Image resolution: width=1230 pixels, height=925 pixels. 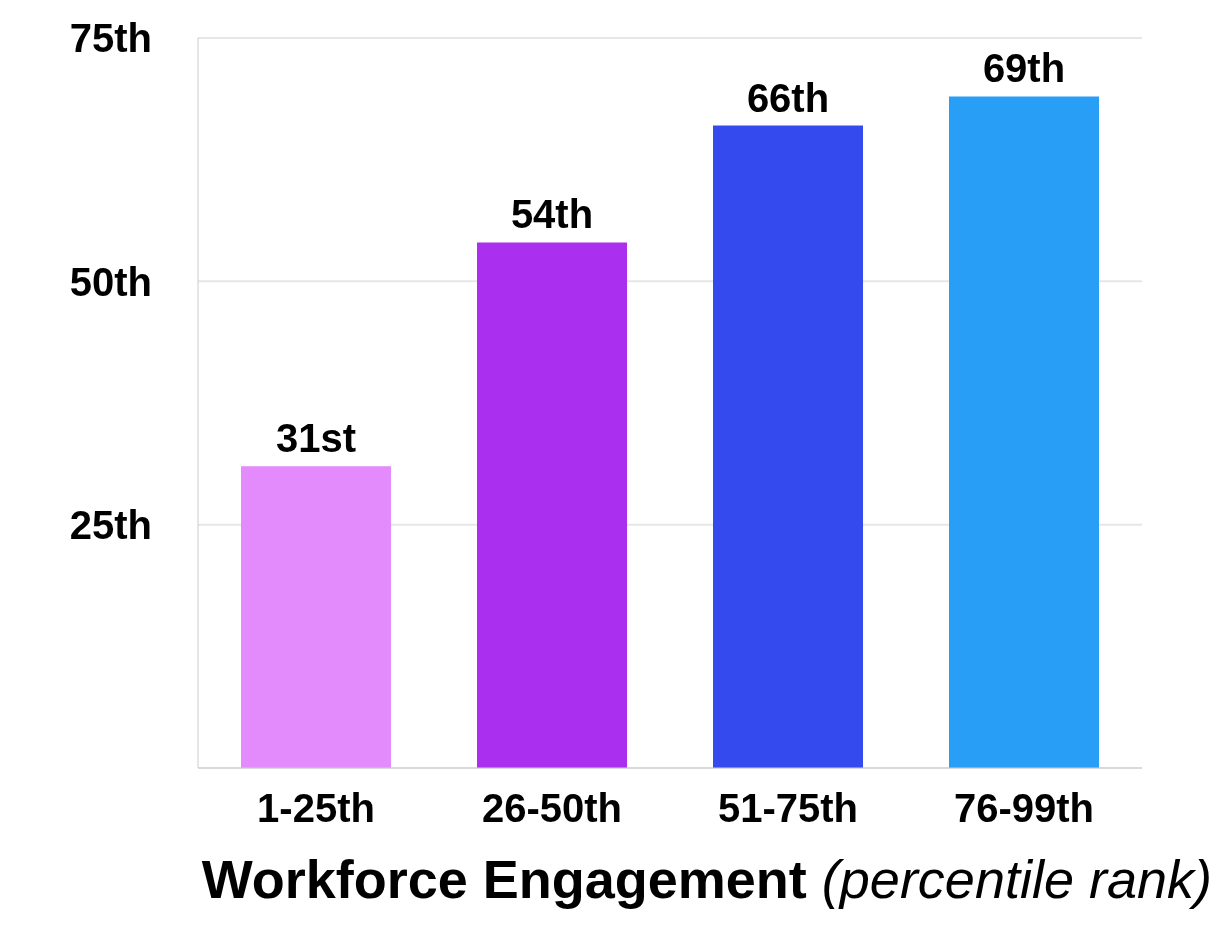 What do you see at coordinates (788, 808) in the screenshot?
I see `x-tick-label: 51-75th` at bounding box center [788, 808].